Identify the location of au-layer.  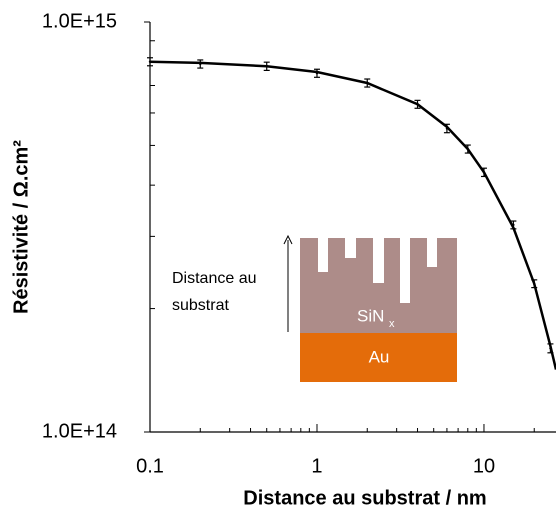
(378, 357).